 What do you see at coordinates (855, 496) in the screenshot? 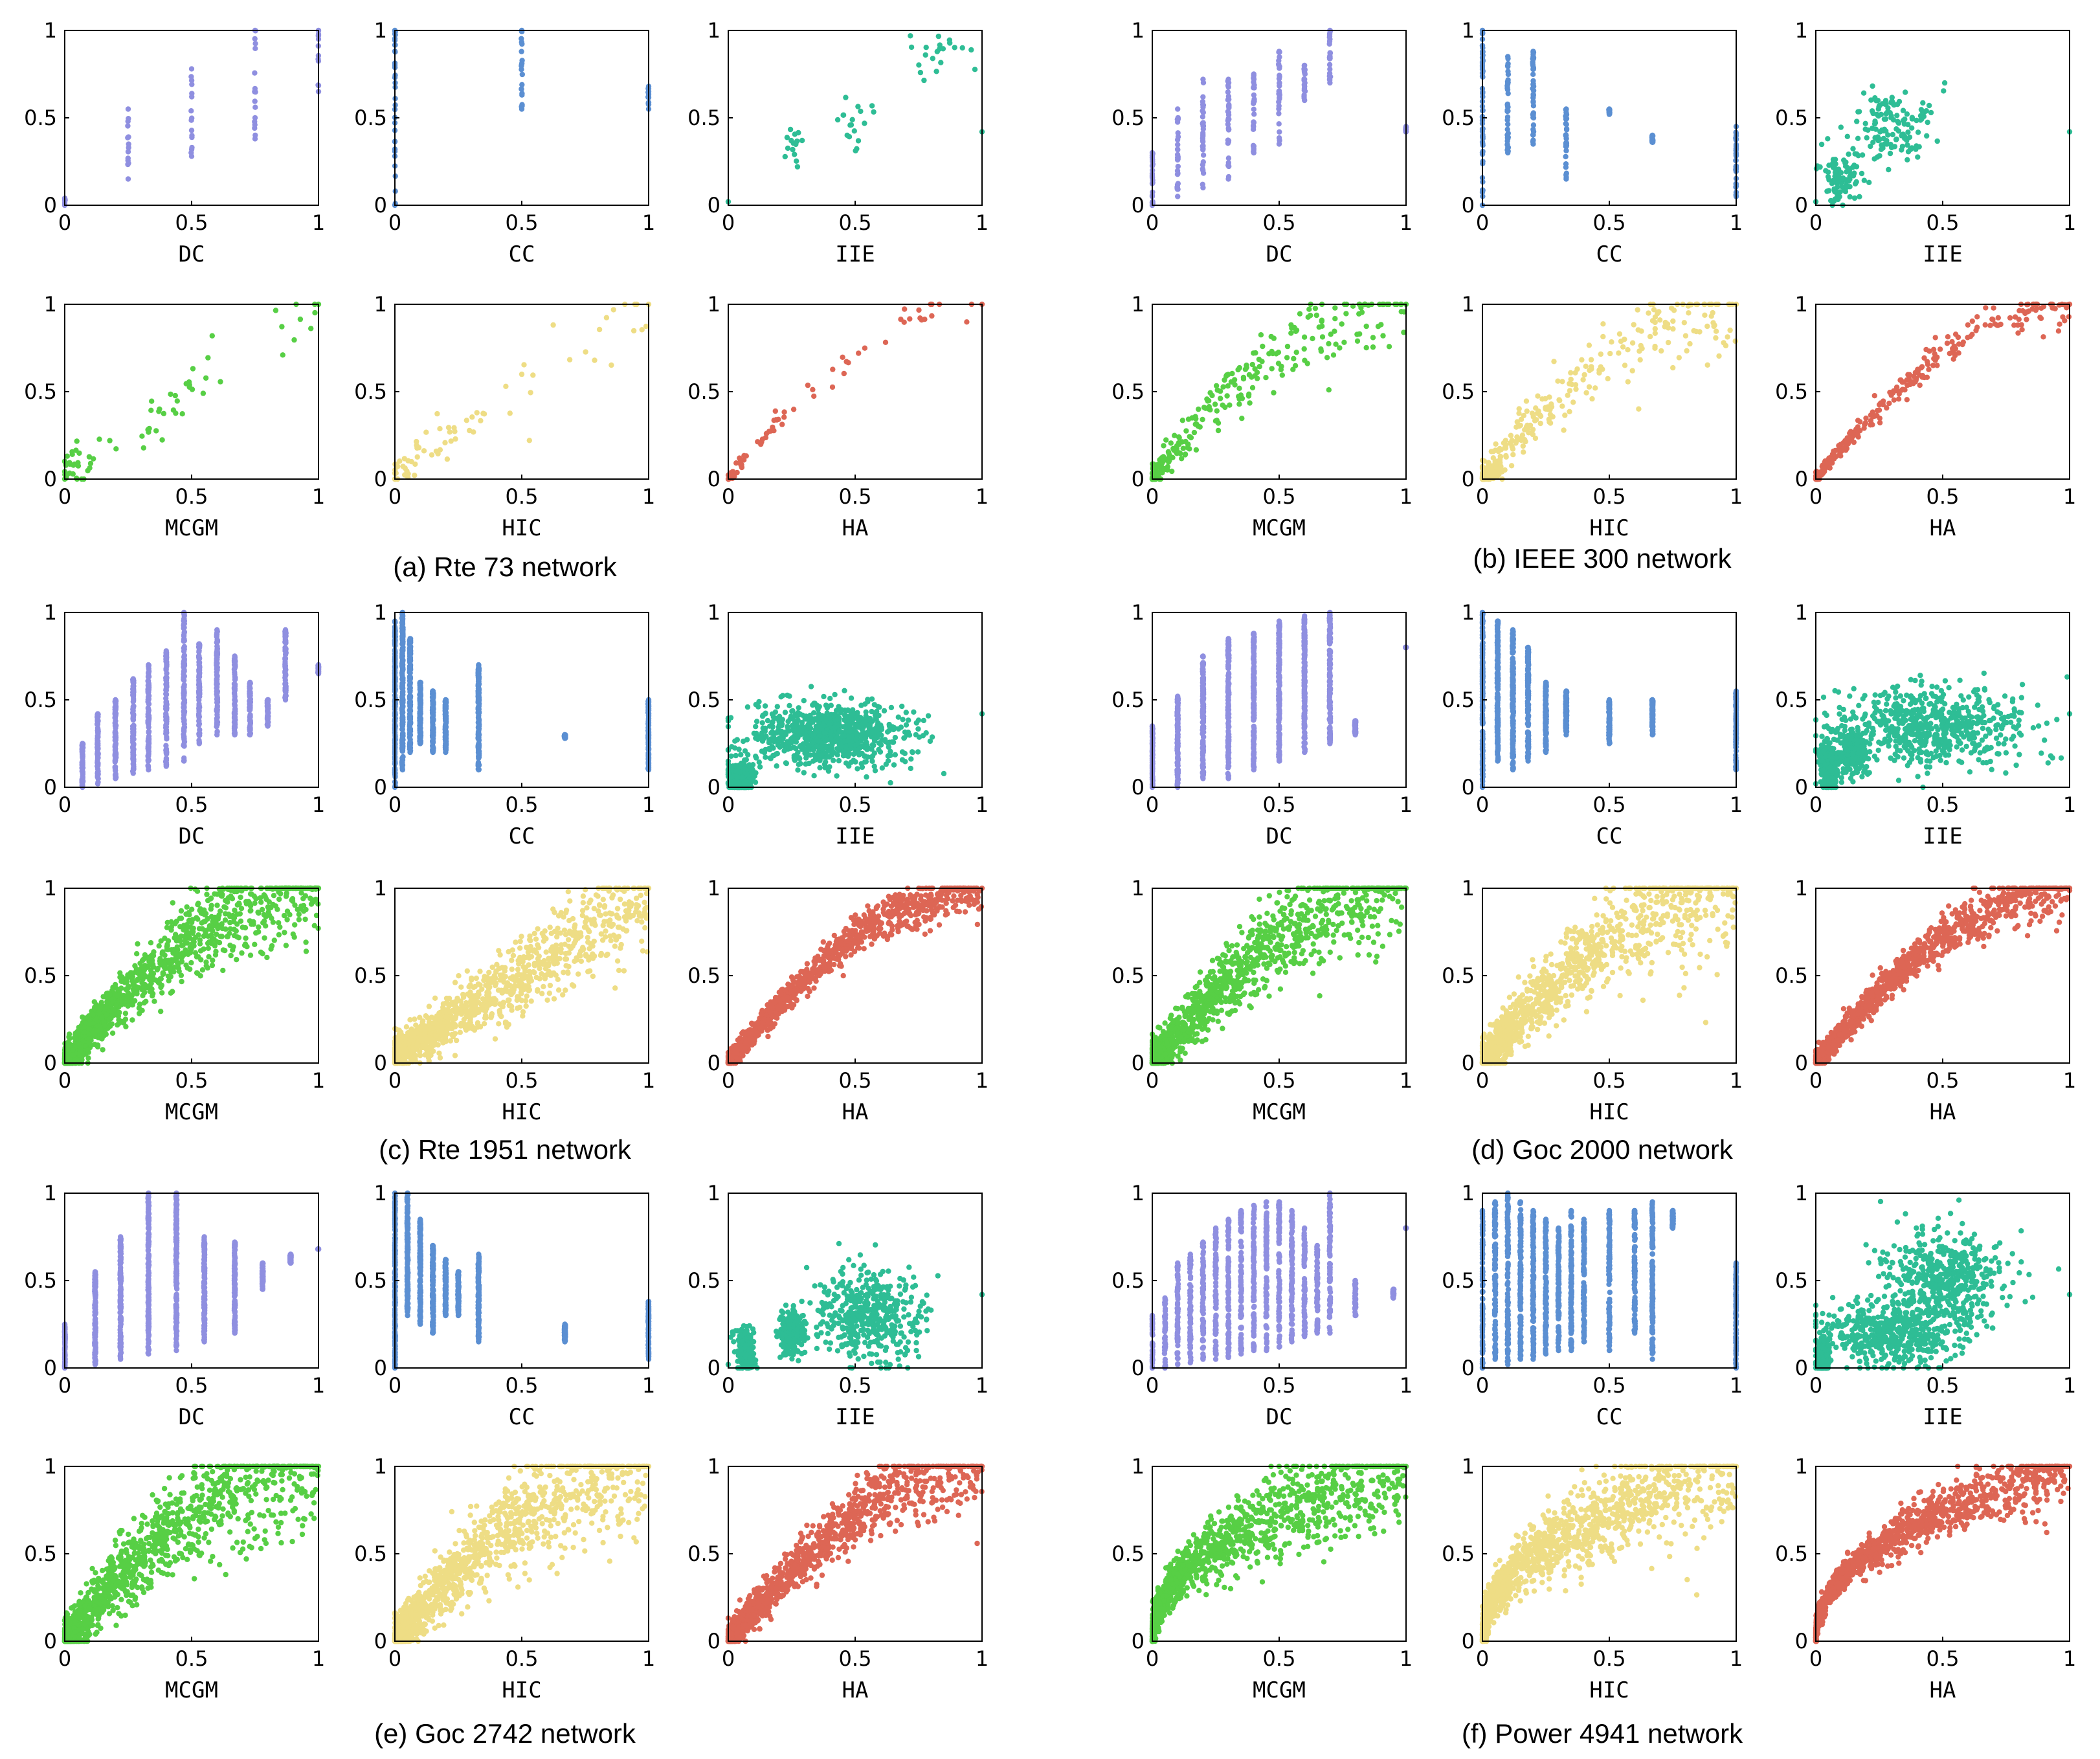
I see `x-tick-label: 0.5` at bounding box center [855, 496].